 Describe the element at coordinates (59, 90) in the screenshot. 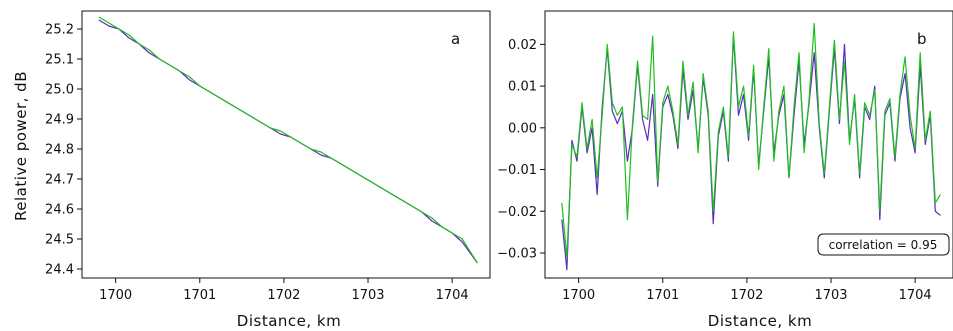

I see `y-tick-label-a: 25.0` at that location.